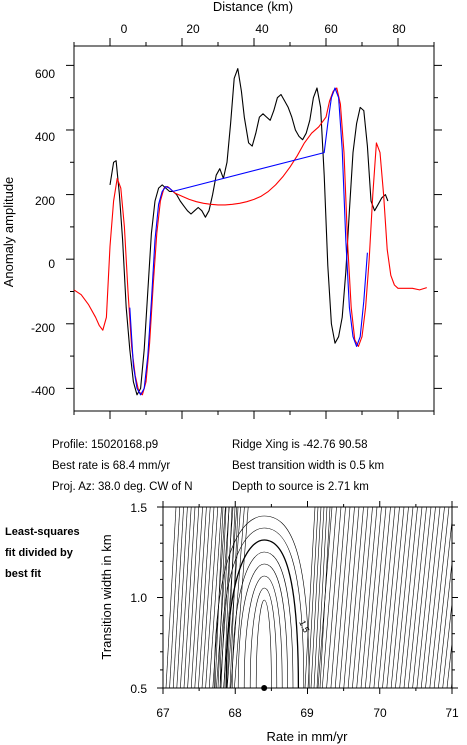 The height and width of the screenshot is (745, 467). Describe the element at coordinates (235, 713) in the screenshot. I see `contour-x-tick-label: 68` at that location.